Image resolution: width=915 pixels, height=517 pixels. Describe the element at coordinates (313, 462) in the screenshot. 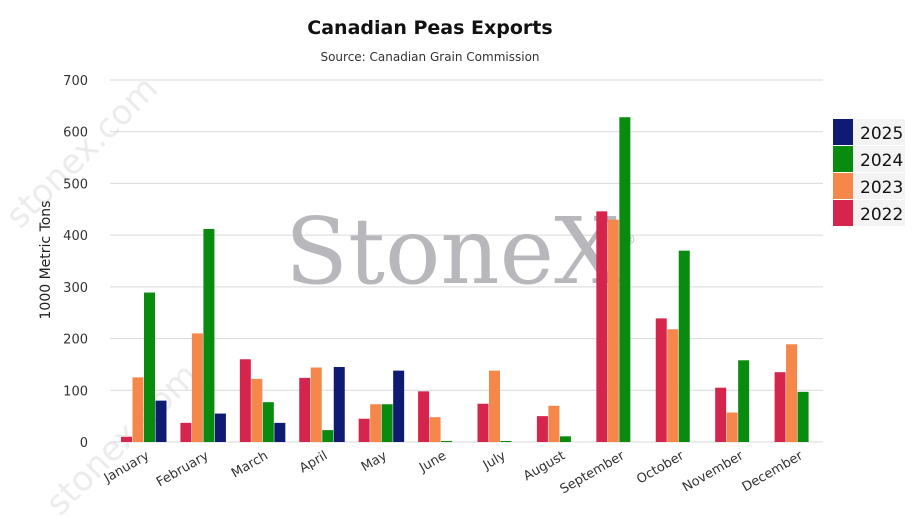

I see `x-tick-label: April` at that location.